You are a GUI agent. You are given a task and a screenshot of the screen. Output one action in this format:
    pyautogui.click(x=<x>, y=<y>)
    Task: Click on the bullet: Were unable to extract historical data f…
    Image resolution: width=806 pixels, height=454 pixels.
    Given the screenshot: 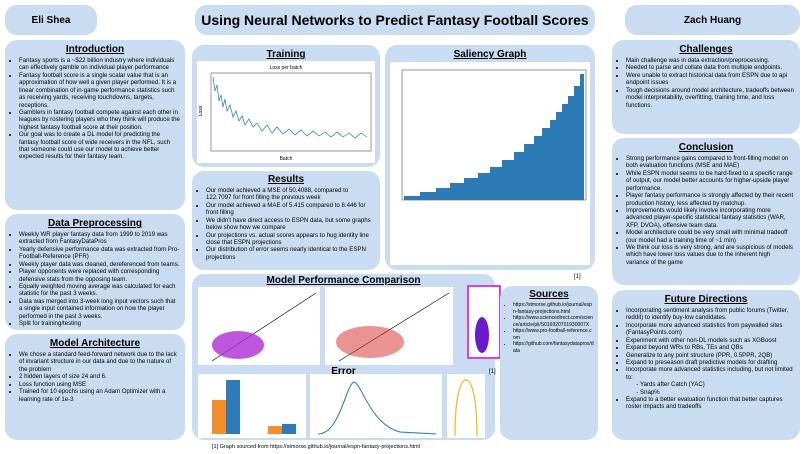 What is the action you would take?
    pyautogui.click(x=710, y=79)
    